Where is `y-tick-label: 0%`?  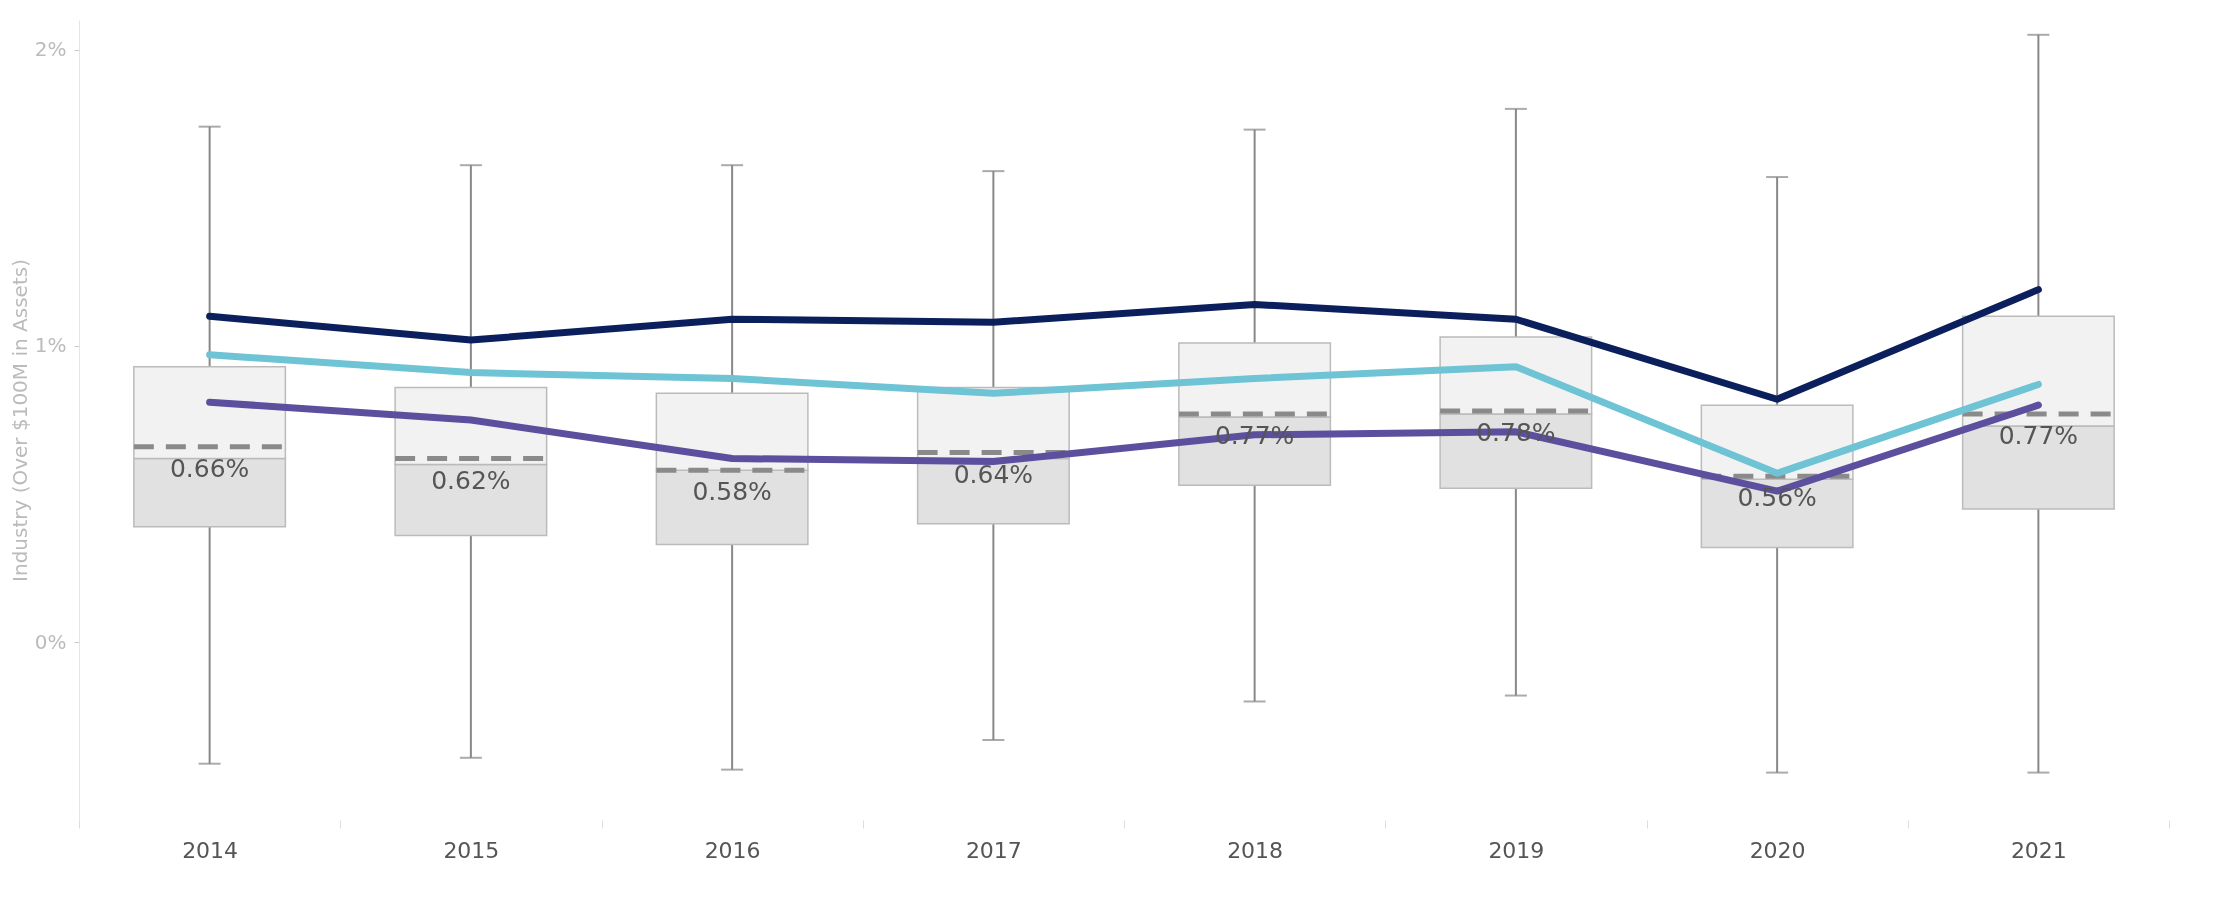 y-tick-label: 0% is located at coordinates (50, 641).